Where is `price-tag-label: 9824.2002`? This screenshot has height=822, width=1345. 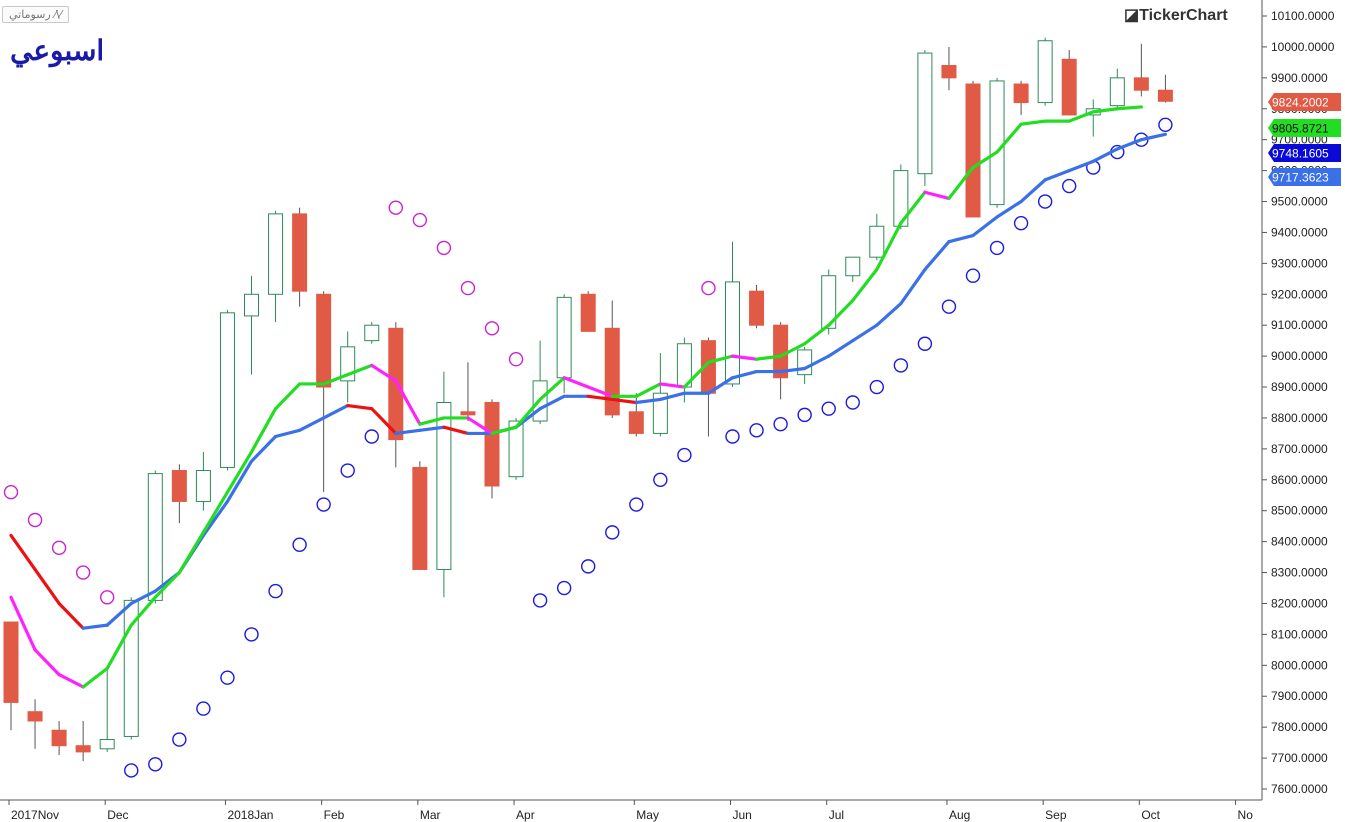 price-tag-label: 9824.2002 is located at coordinates (1300, 103).